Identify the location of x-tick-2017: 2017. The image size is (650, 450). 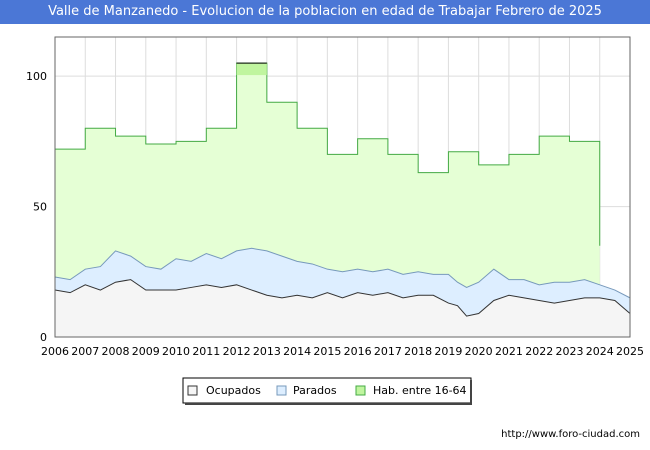
(388, 351).